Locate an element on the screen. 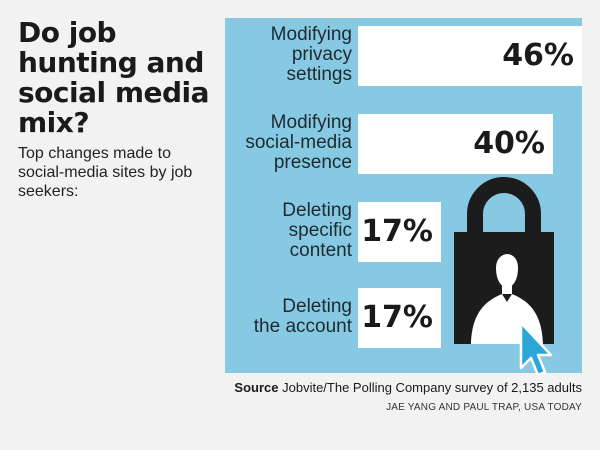 The image size is (600, 450). credit-line: JAE YANG AND PAUL TRAP, USA TODAY is located at coordinates (484, 407).